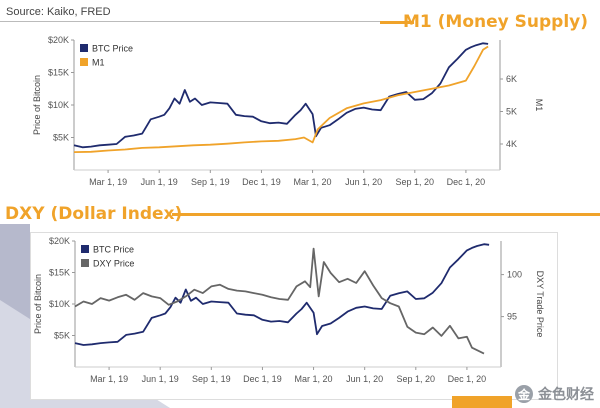 The image size is (600, 408). Describe the element at coordinates (206, 21) in the screenshot. I see `top-rule` at that location.